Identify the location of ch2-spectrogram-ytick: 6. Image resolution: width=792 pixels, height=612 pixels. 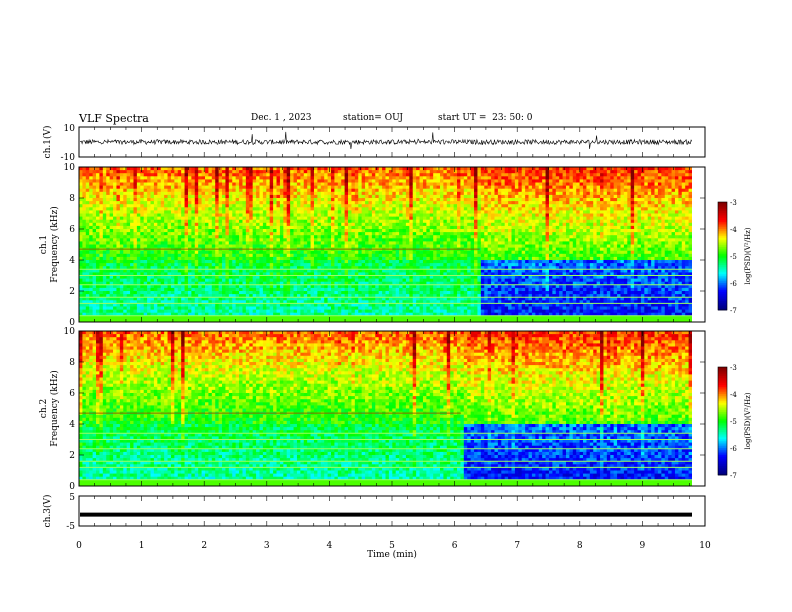
(72, 394).